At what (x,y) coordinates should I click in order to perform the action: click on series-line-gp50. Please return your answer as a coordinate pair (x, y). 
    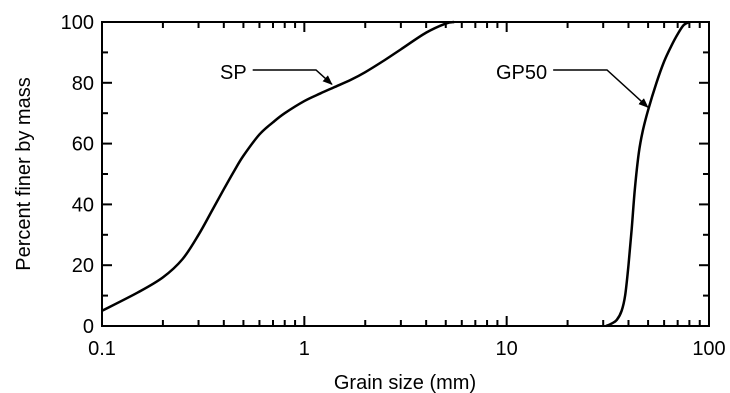
    Looking at the image, I should click on (647, 174).